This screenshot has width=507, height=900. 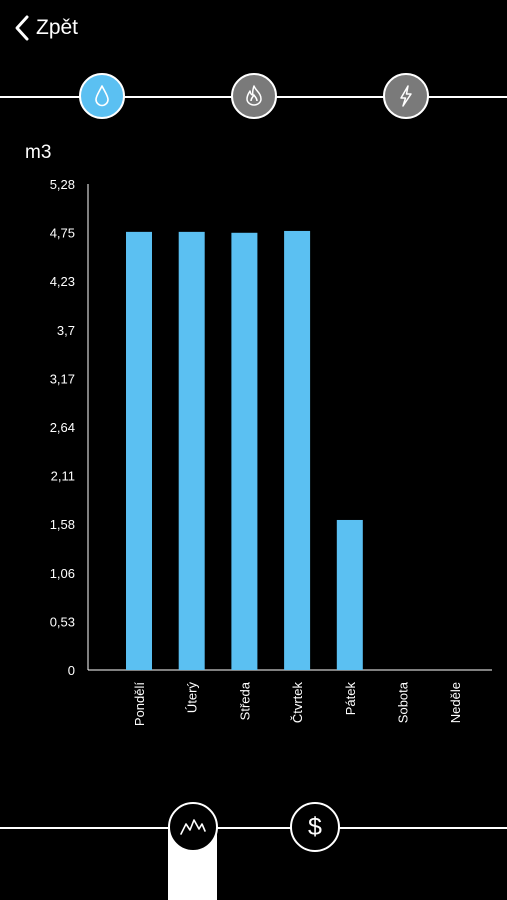 I want to click on category-gas-button, so click(x=254, y=96).